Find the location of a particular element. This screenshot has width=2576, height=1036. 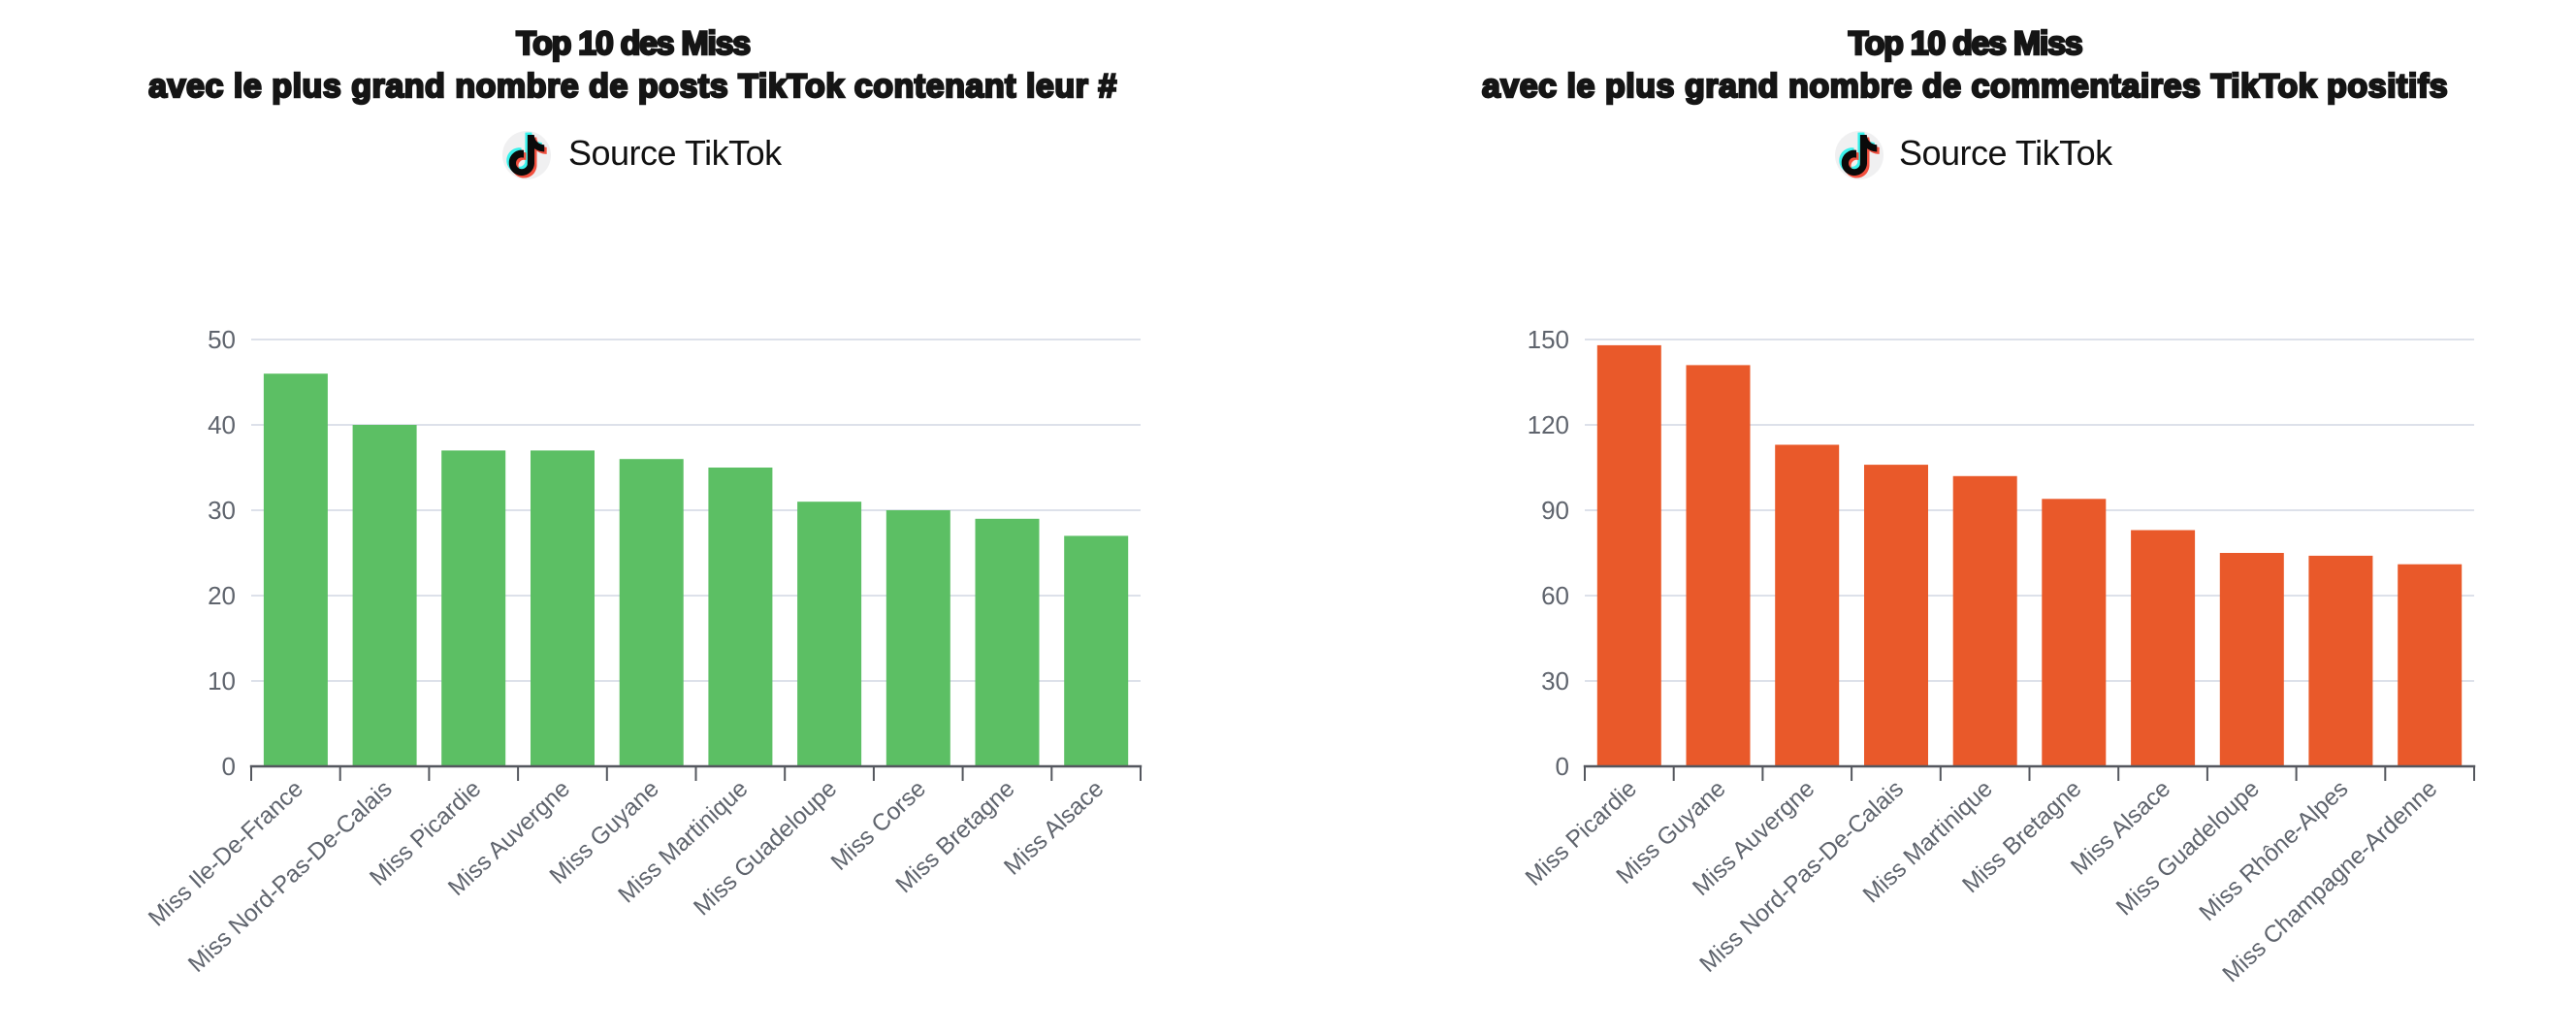

svg-text: Miss Rhône-Alpes is located at coordinates (2274, 851).